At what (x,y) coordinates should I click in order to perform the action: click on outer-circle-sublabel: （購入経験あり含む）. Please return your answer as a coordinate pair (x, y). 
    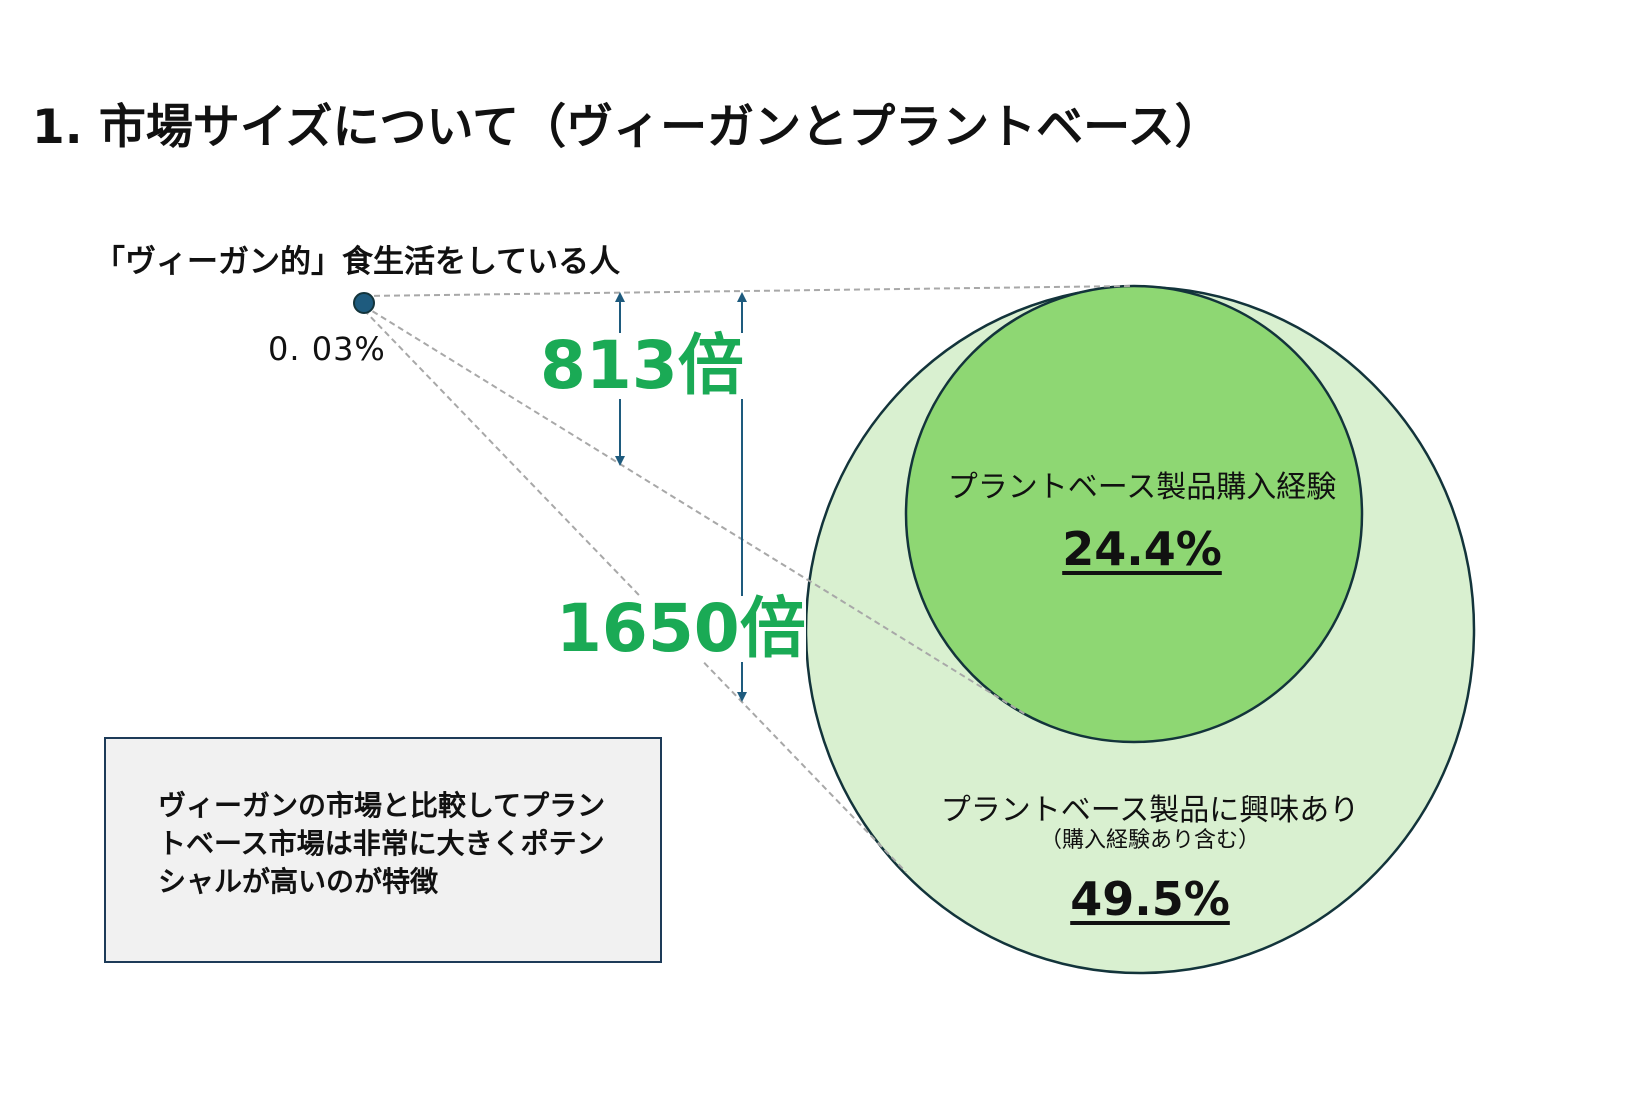
    Looking at the image, I should click on (1149, 840).